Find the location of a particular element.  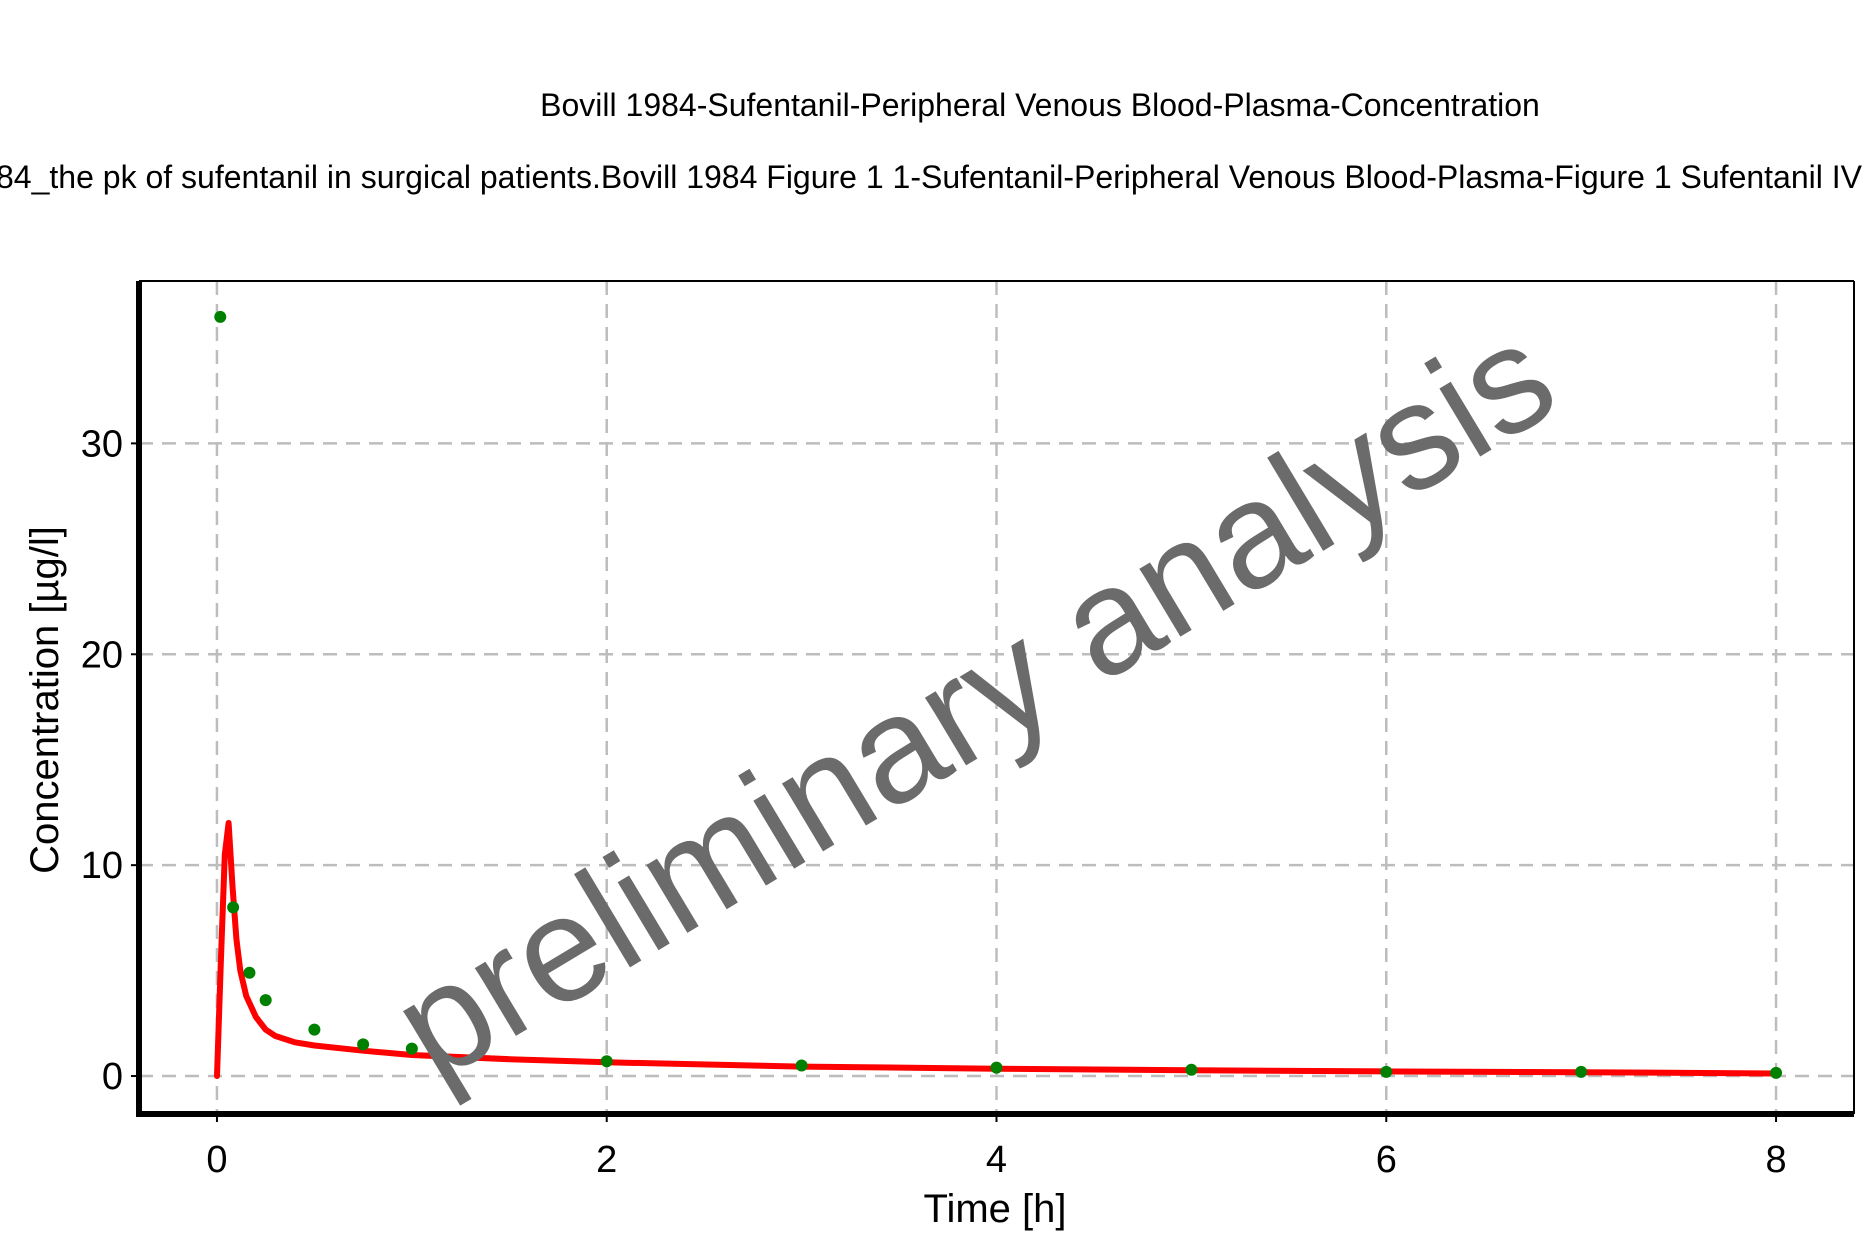

y-tick-labels: 0 10 20 30 is located at coordinates (102, 760).